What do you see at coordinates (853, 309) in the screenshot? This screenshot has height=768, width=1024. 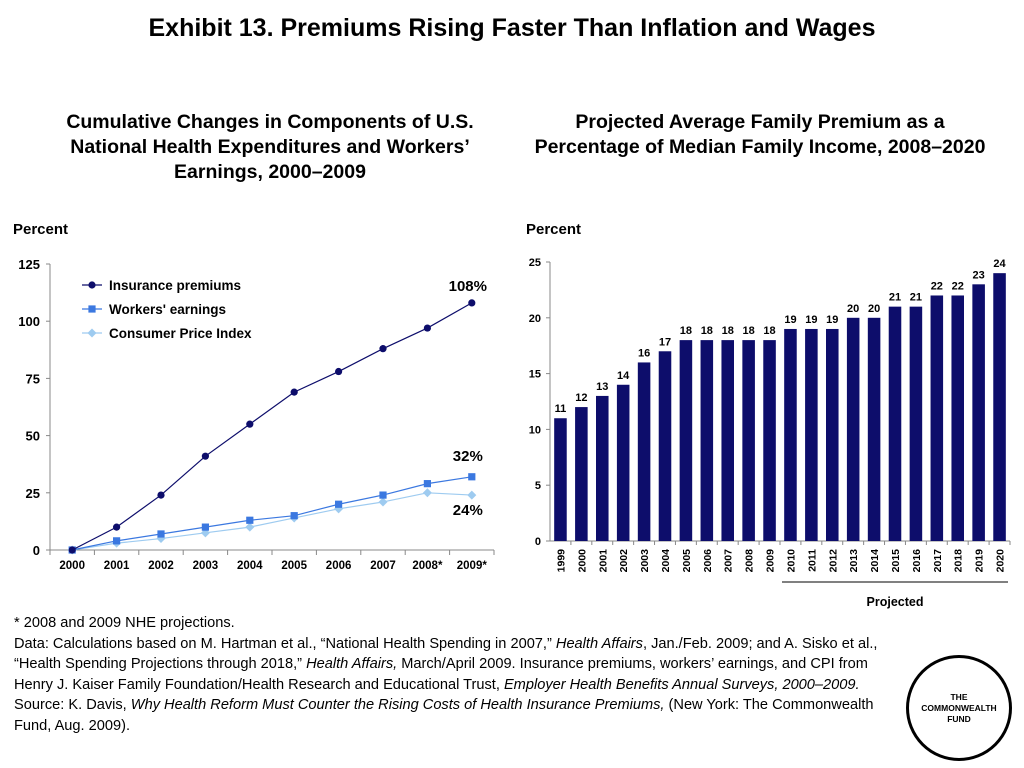 I see `bar-value-label: 20` at bounding box center [853, 309].